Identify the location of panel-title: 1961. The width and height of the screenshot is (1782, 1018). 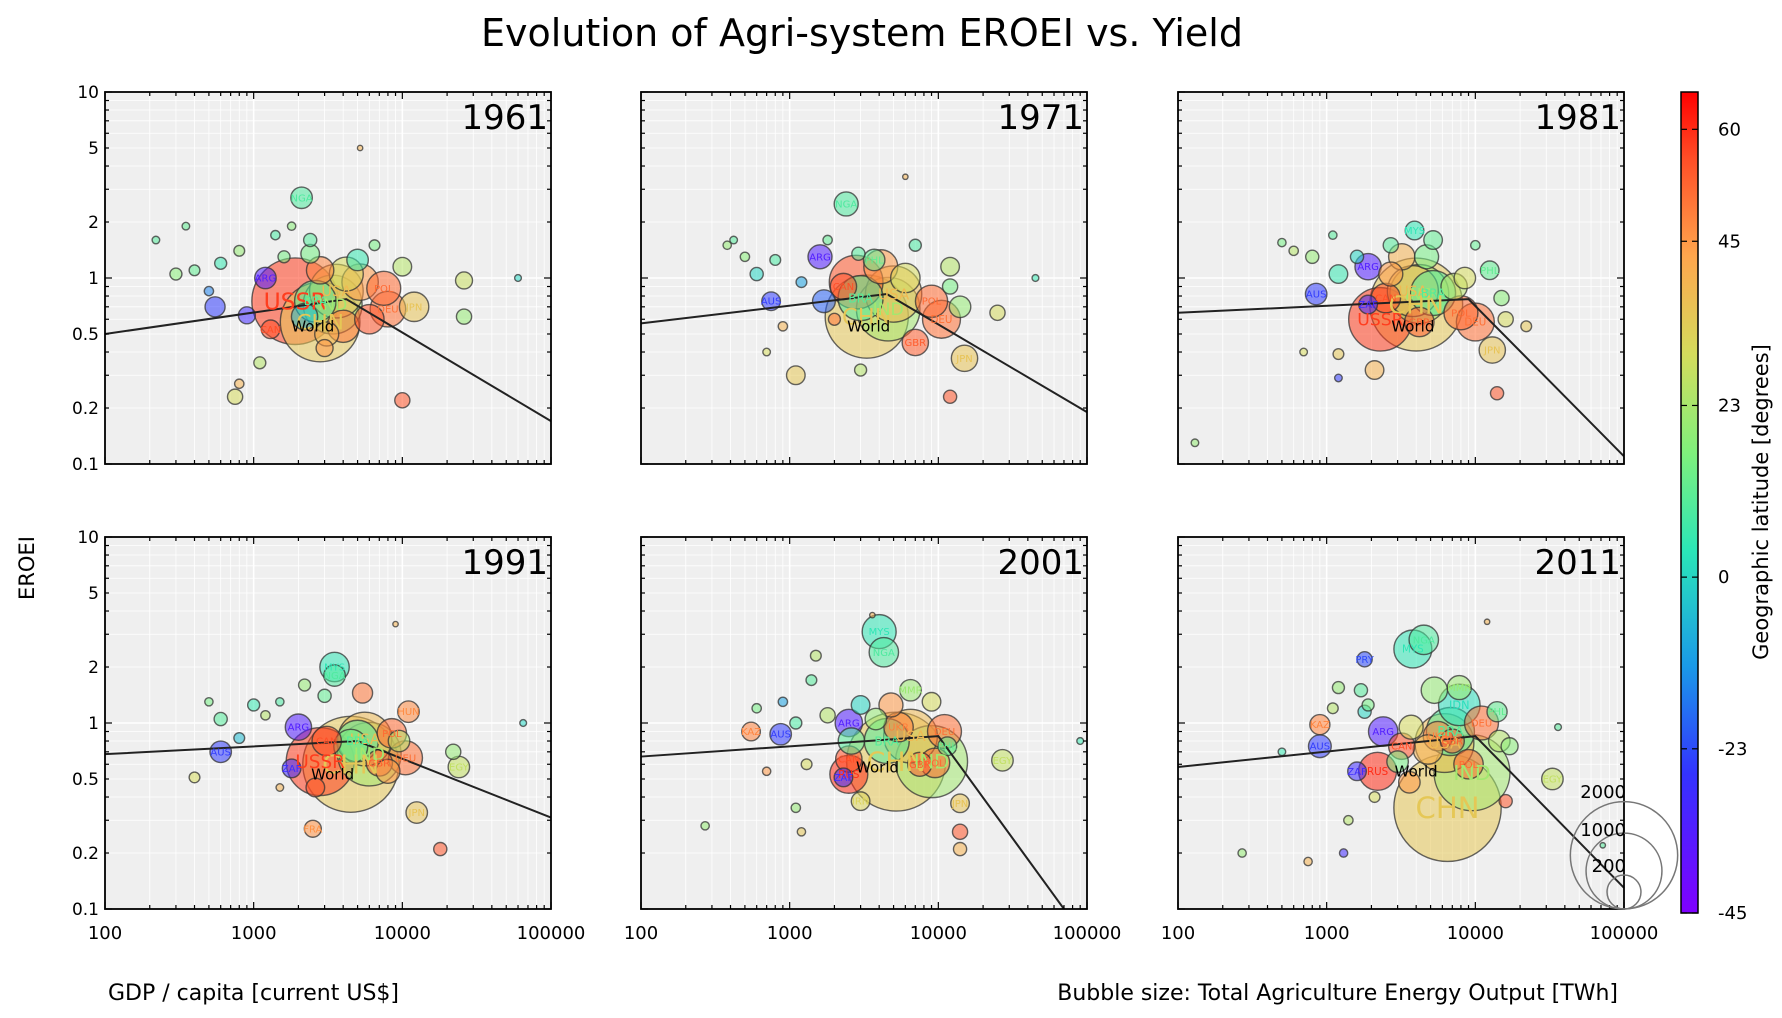
(504, 118).